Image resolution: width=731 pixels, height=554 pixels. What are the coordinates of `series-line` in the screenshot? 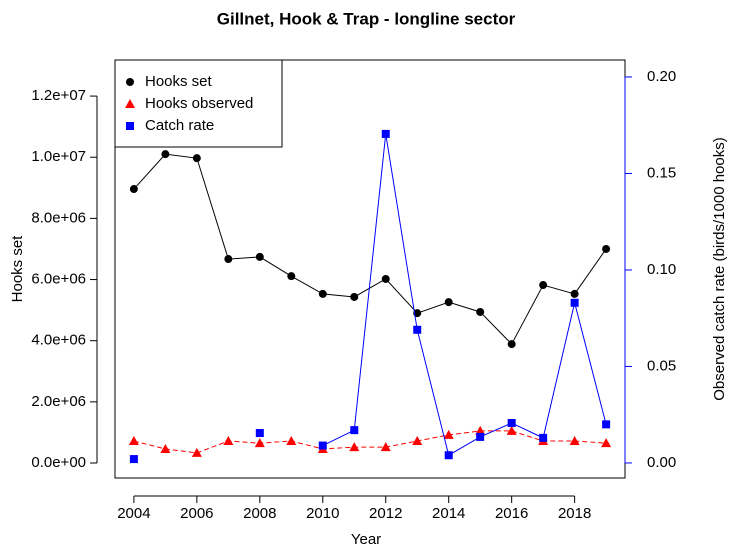 It's located at (370, 442).